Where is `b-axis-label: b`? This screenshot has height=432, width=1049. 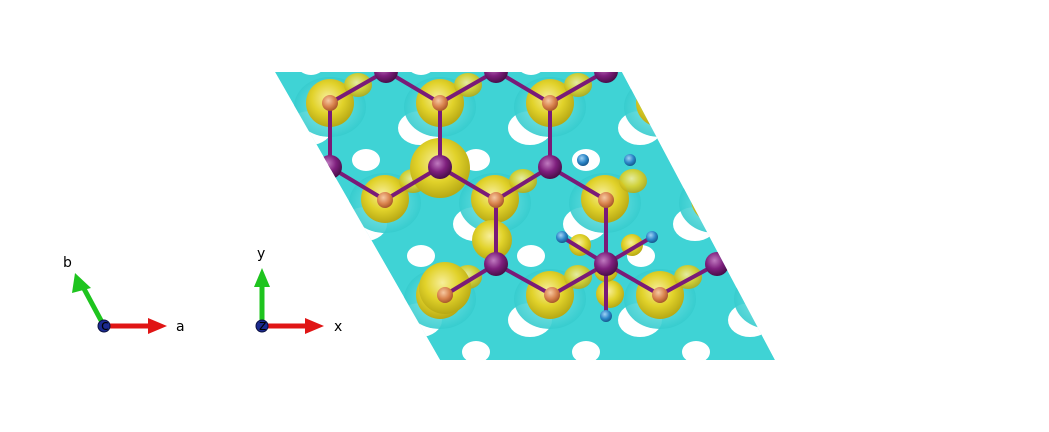
b-axis-label: b is located at coordinates (67, 263).